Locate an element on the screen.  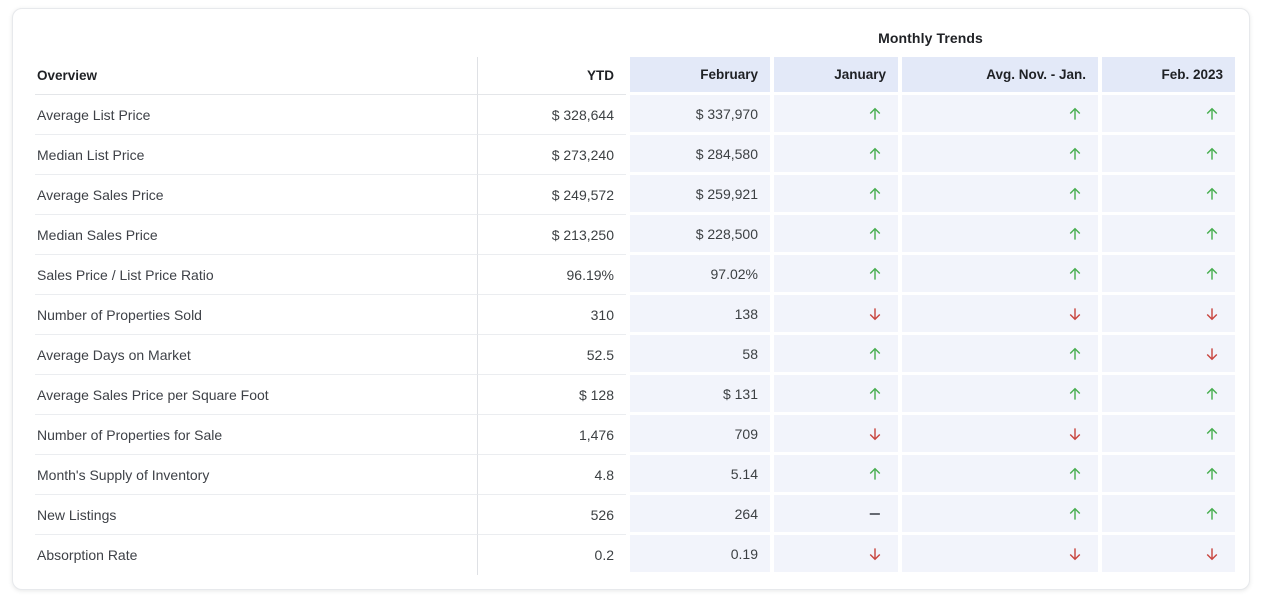
group-header-row: Monthly Trends is located at coordinates (635, 38).